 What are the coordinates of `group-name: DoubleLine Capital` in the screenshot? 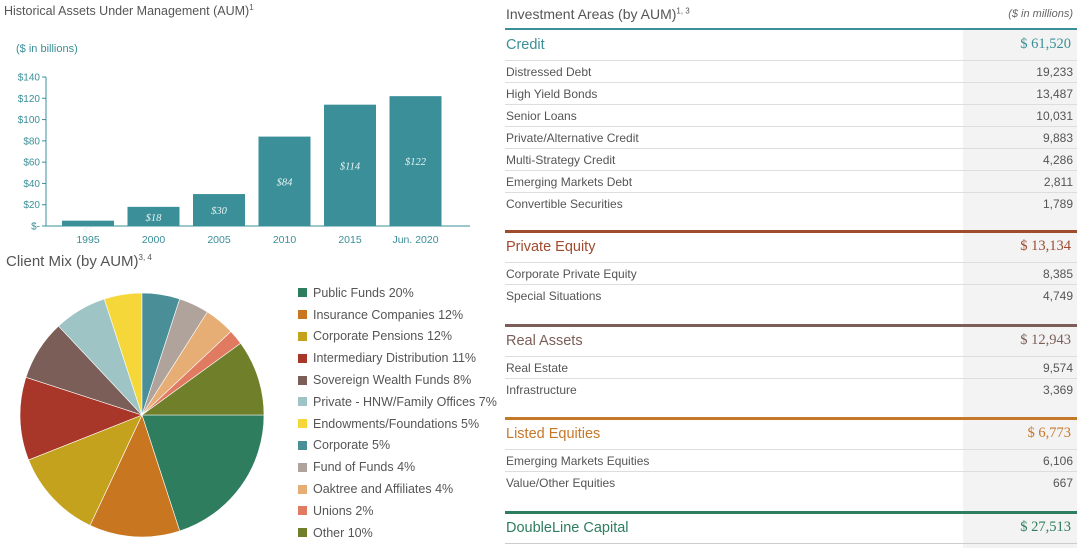 It's located at (567, 528).